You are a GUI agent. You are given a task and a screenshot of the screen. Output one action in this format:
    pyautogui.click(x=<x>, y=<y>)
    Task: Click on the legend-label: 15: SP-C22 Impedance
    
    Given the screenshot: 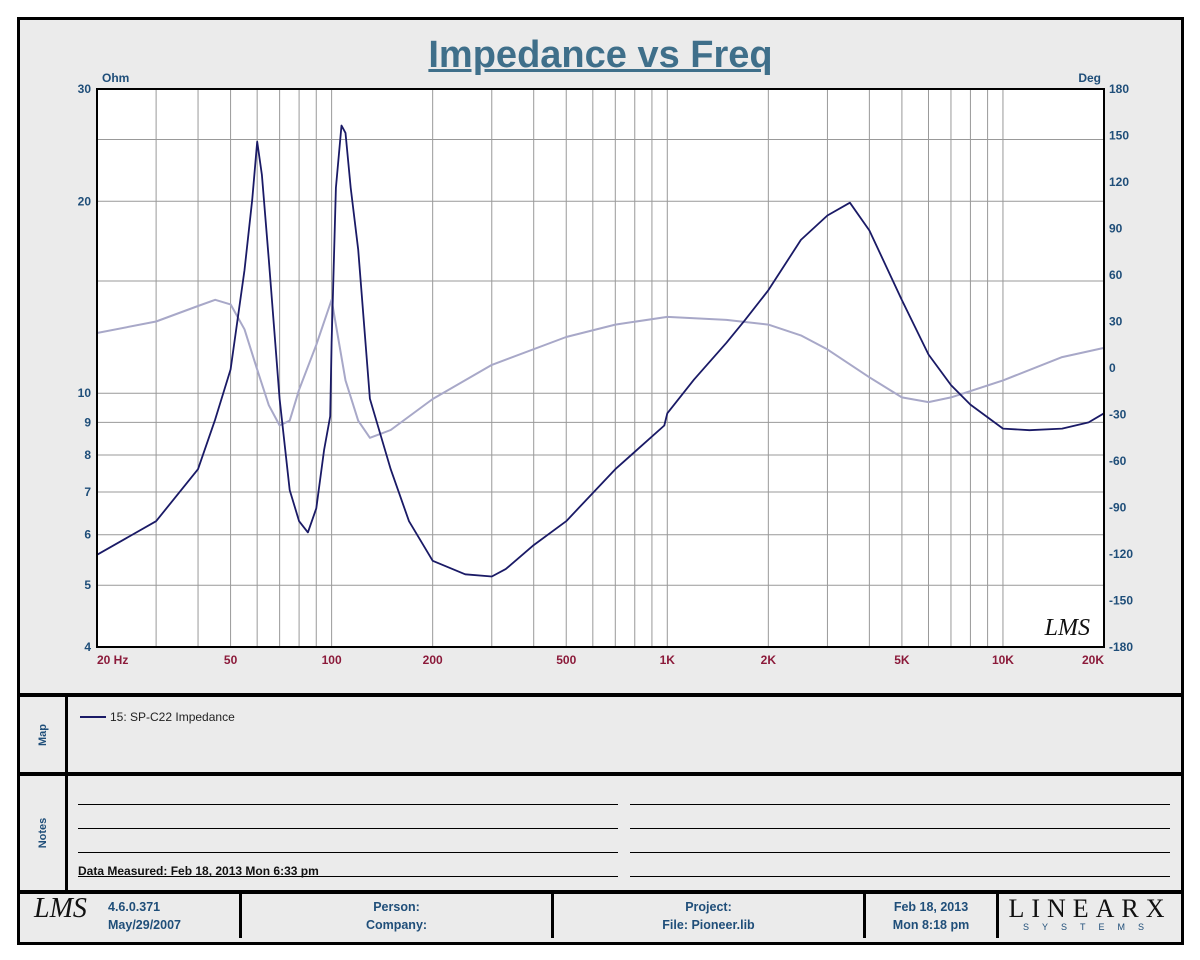 What is the action you would take?
    pyautogui.click(x=172, y=717)
    